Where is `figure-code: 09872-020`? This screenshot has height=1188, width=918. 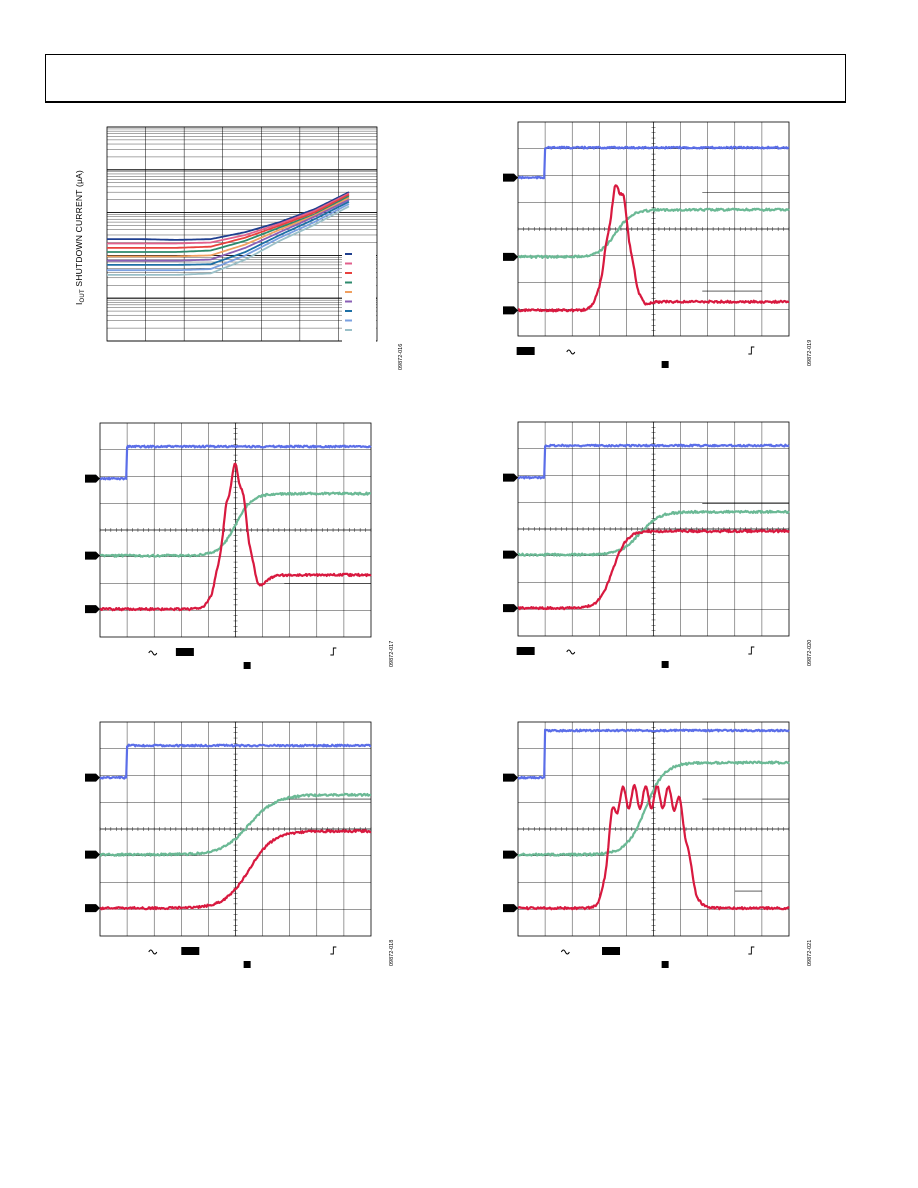
figure-code: 09872-020 is located at coordinates (810, 653).